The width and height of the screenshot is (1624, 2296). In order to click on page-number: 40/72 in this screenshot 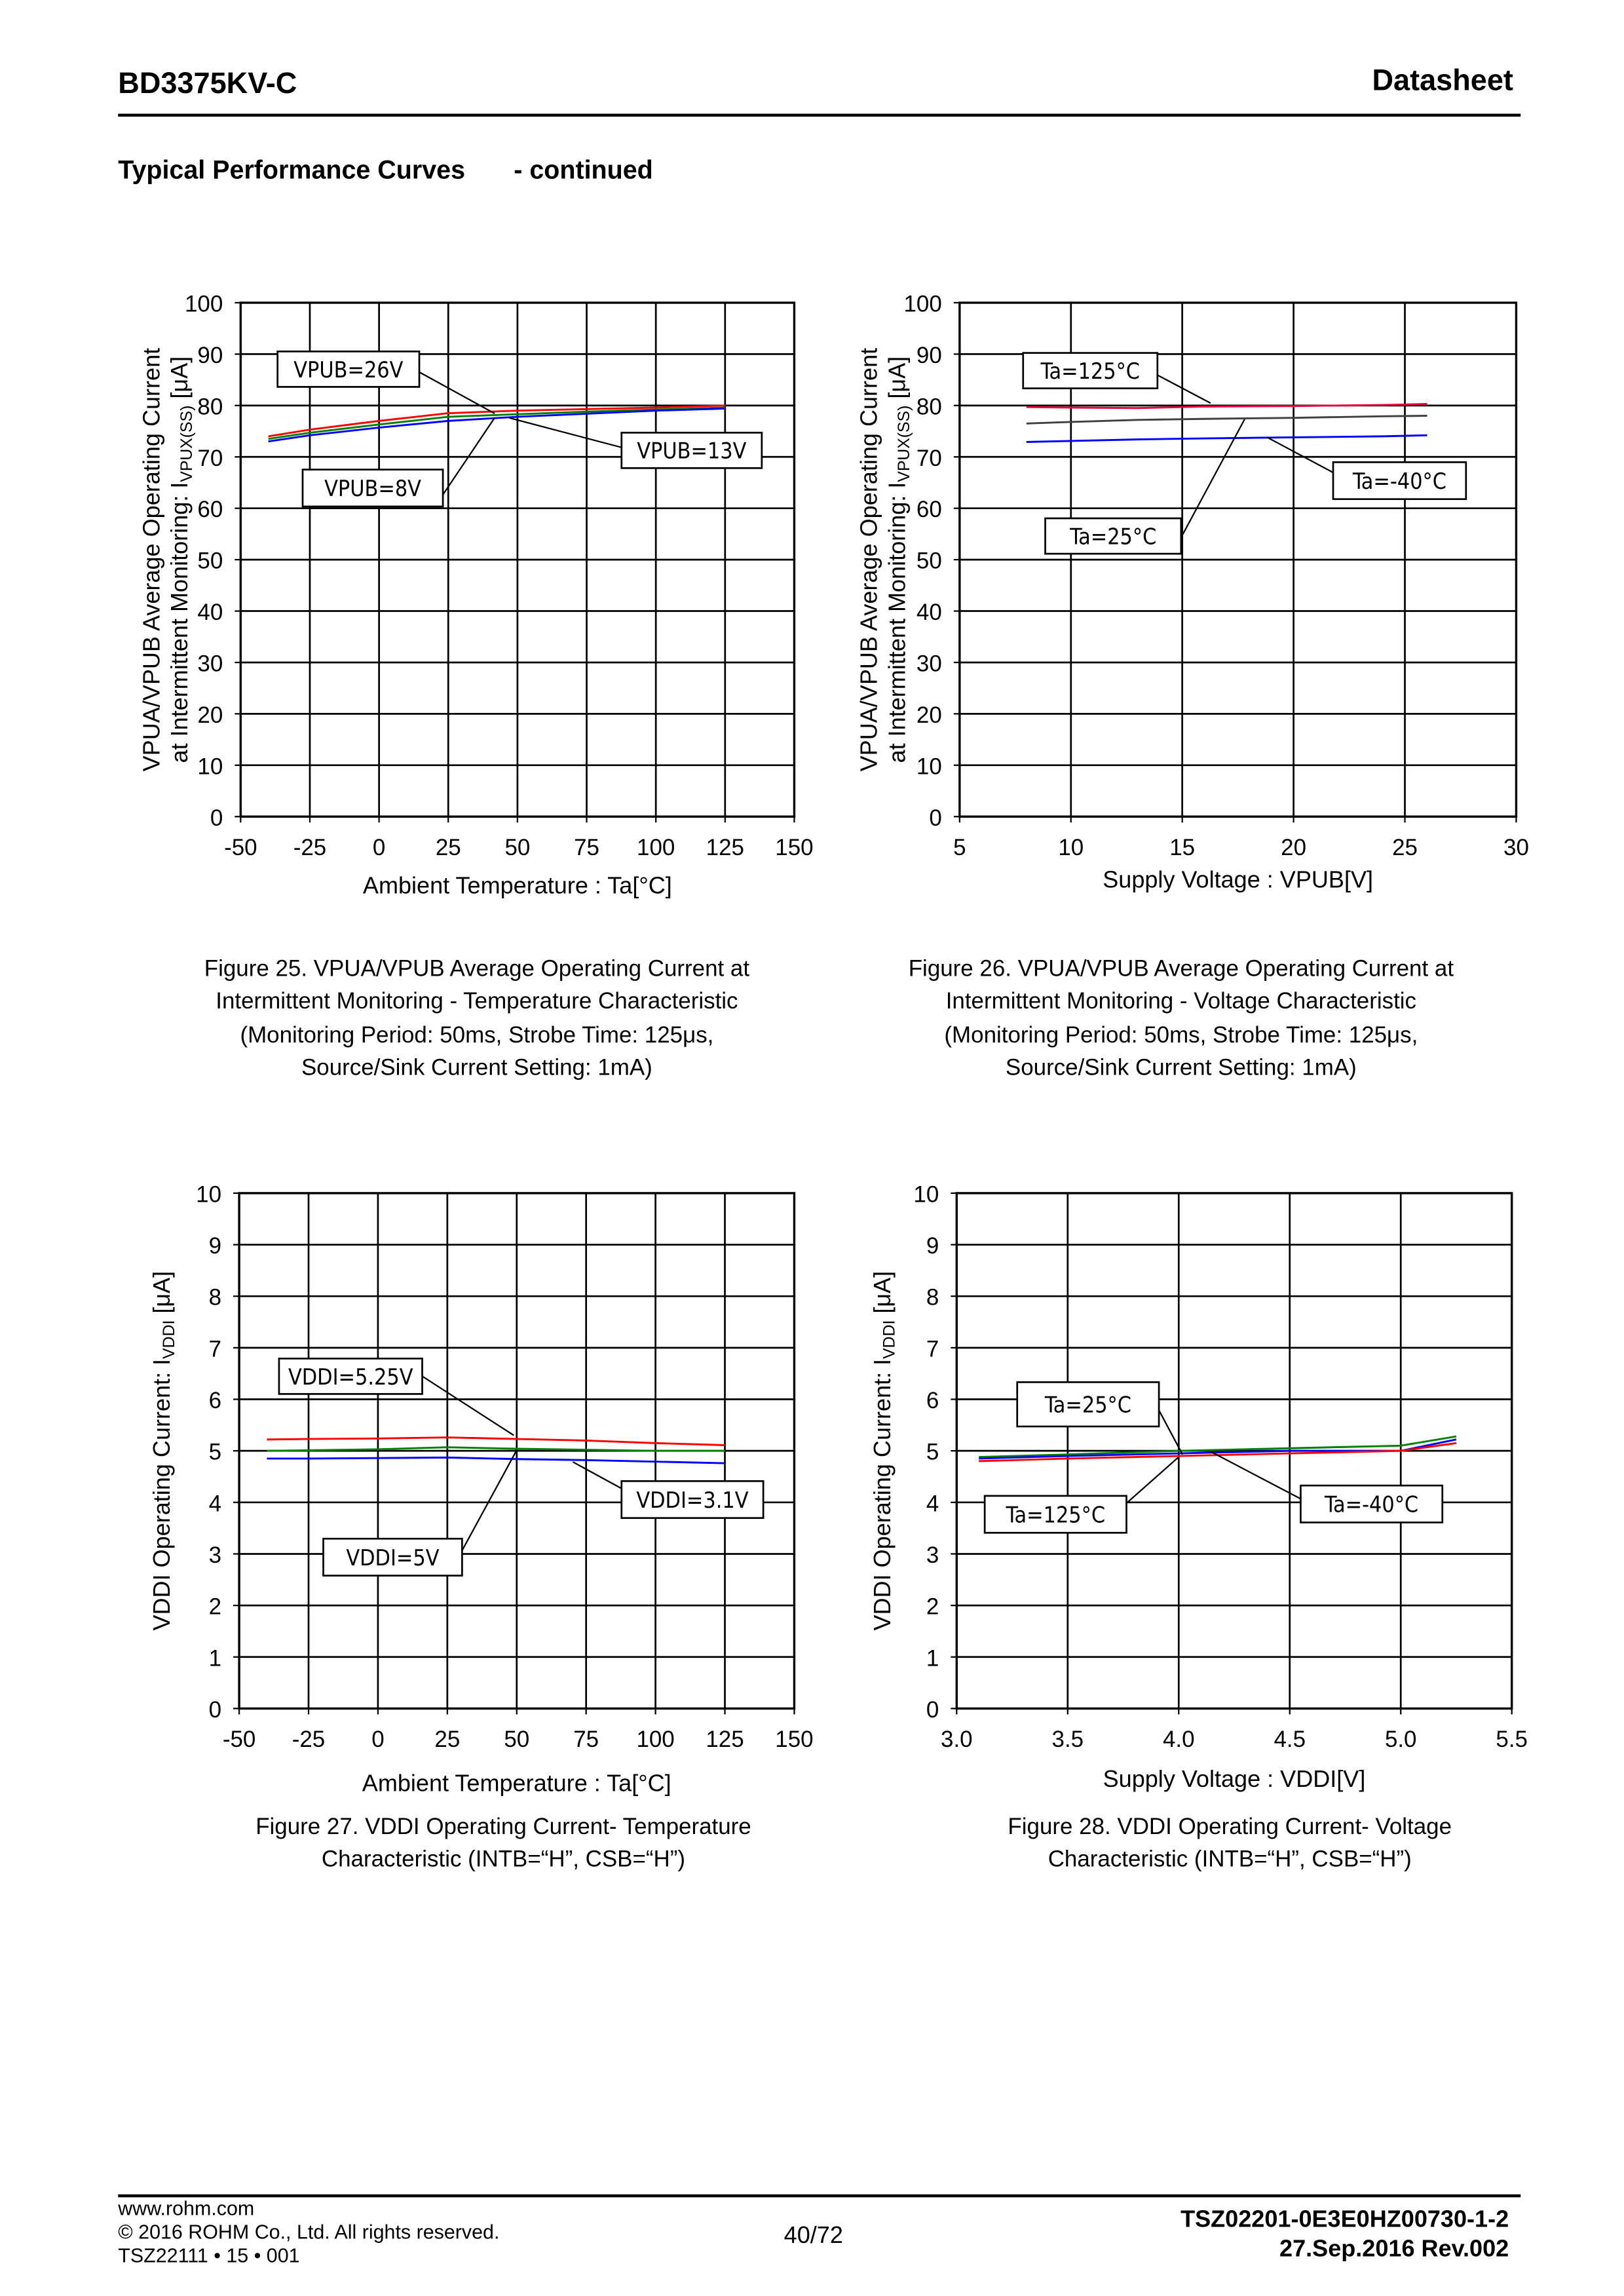, I will do `click(813, 2236)`.